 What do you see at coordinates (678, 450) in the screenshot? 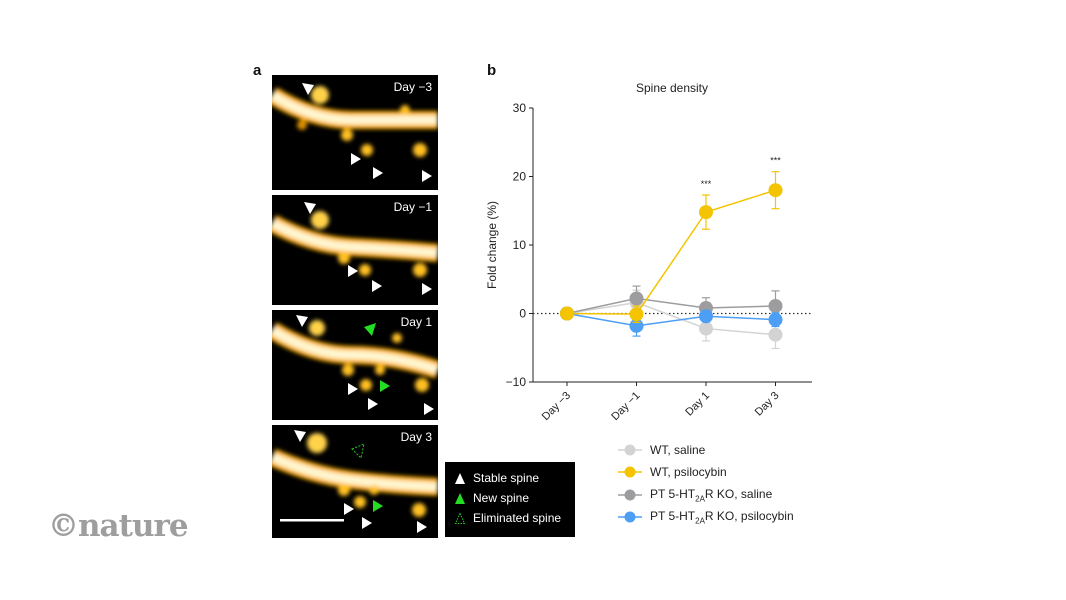
I see `legend-label: WT, saline` at bounding box center [678, 450].